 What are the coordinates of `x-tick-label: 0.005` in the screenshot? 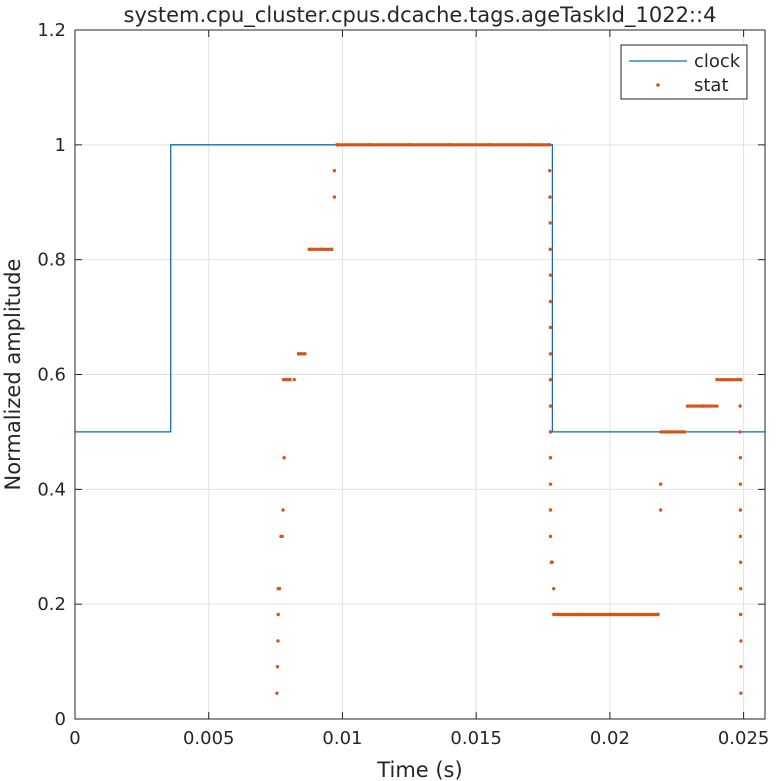 It's located at (209, 738).